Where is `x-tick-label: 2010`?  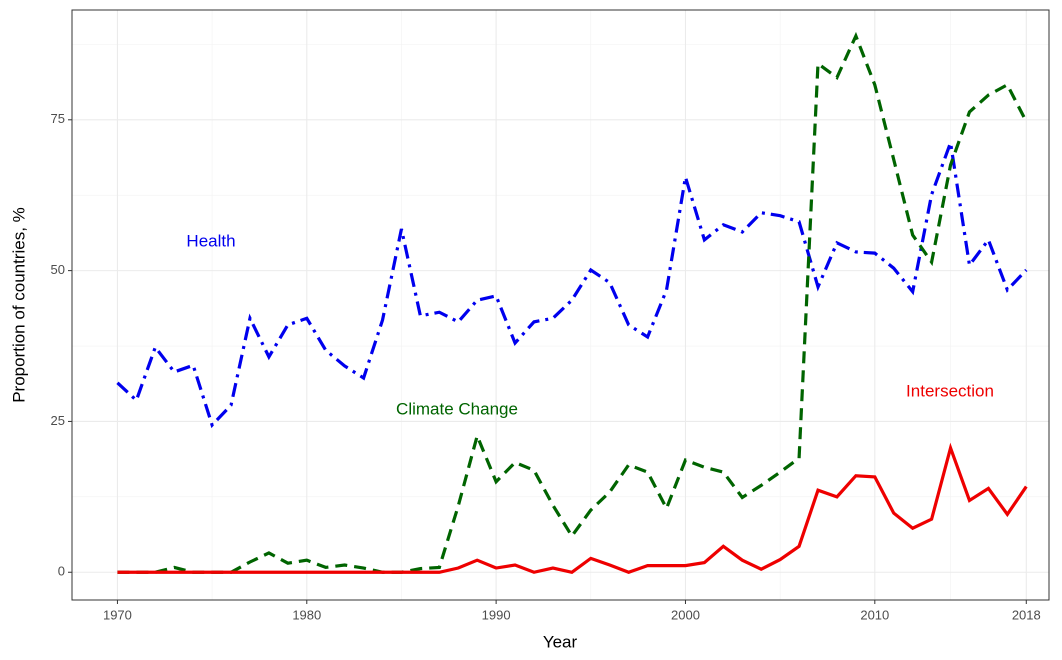
x-tick-label: 2010 is located at coordinates (874, 614).